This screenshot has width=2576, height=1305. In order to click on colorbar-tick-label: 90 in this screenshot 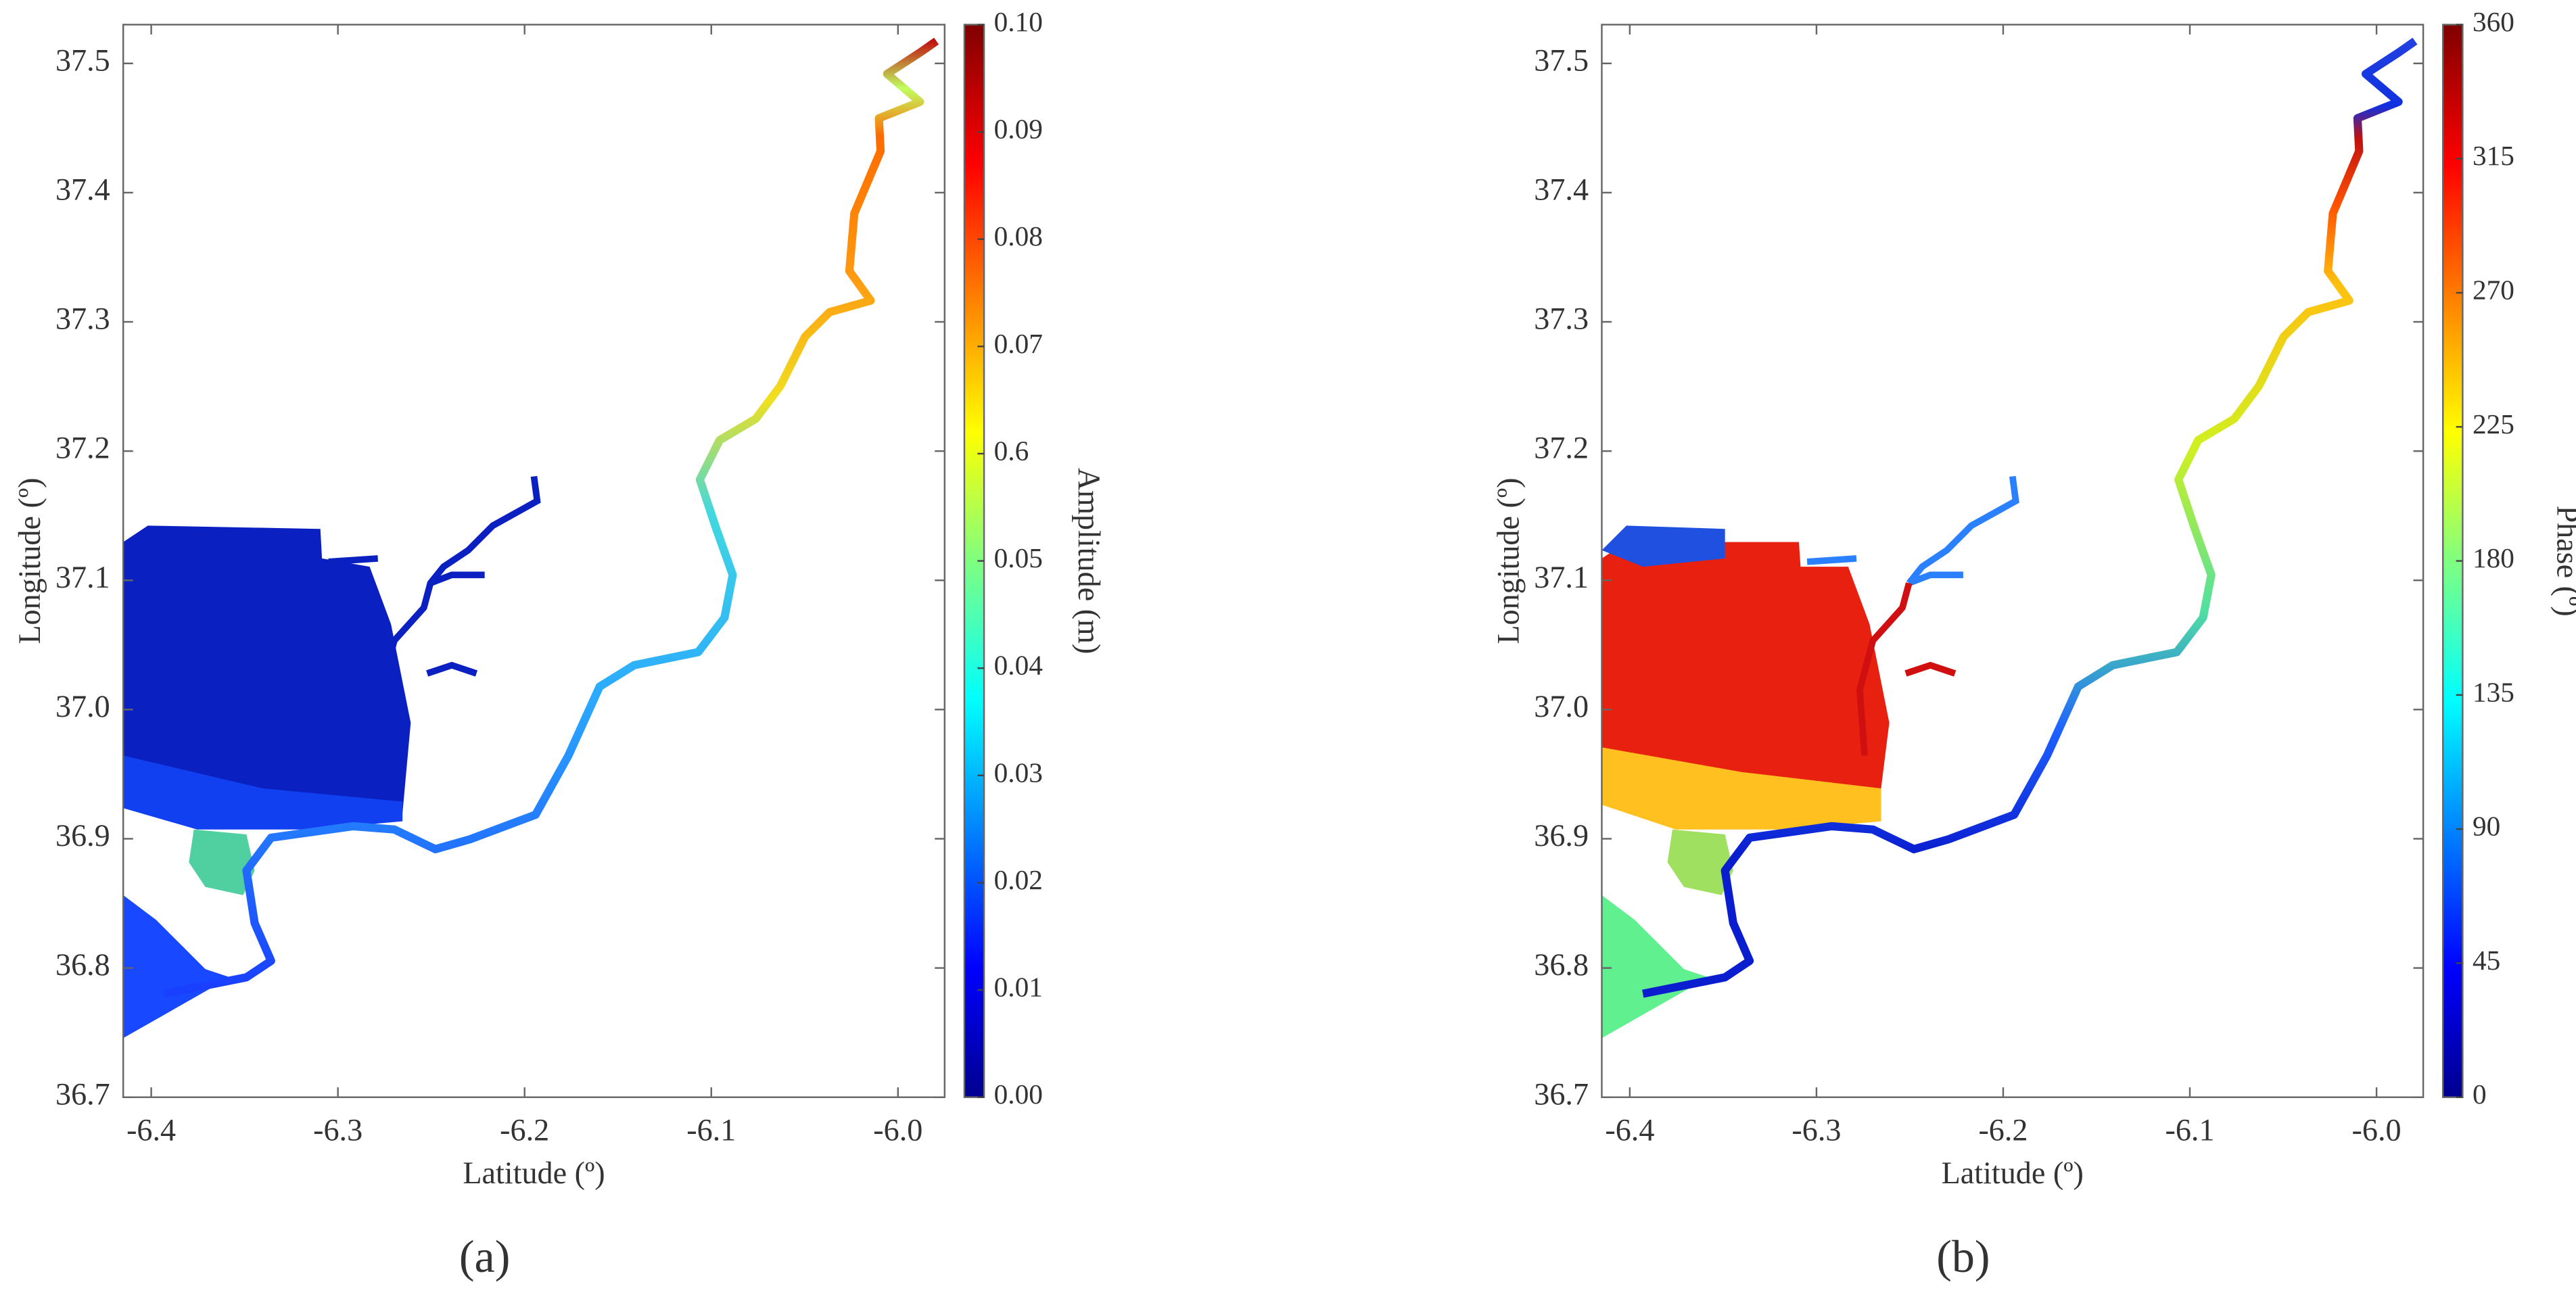, I will do `click(2486, 826)`.